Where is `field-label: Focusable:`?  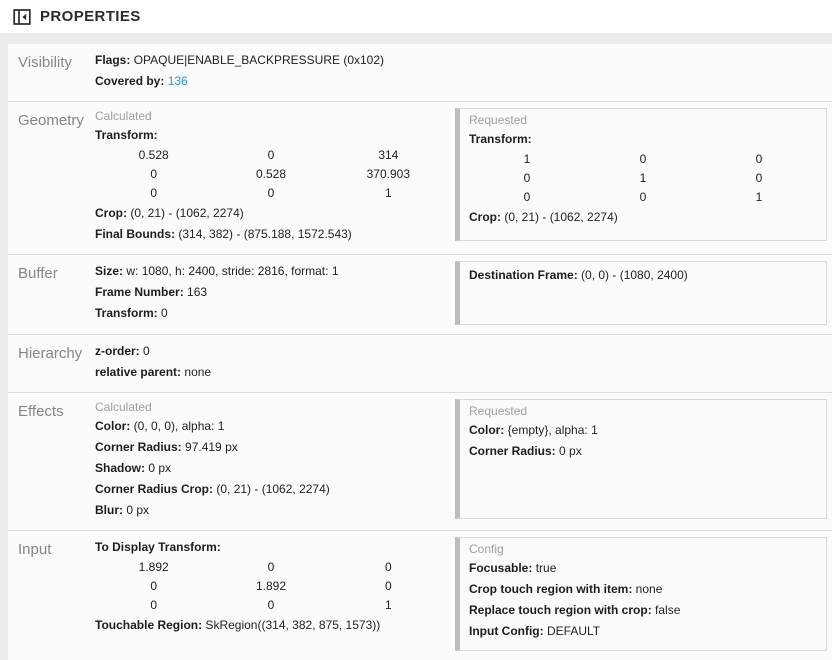
field-label: Focusable: is located at coordinates (501, 568).